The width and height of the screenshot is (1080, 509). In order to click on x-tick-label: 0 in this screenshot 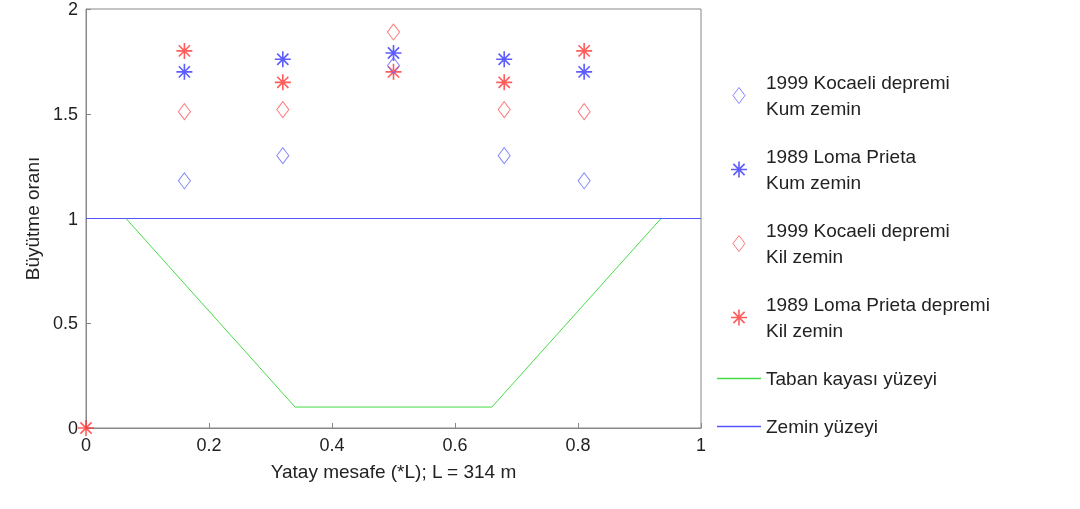, I will do `click(86, 445)`.